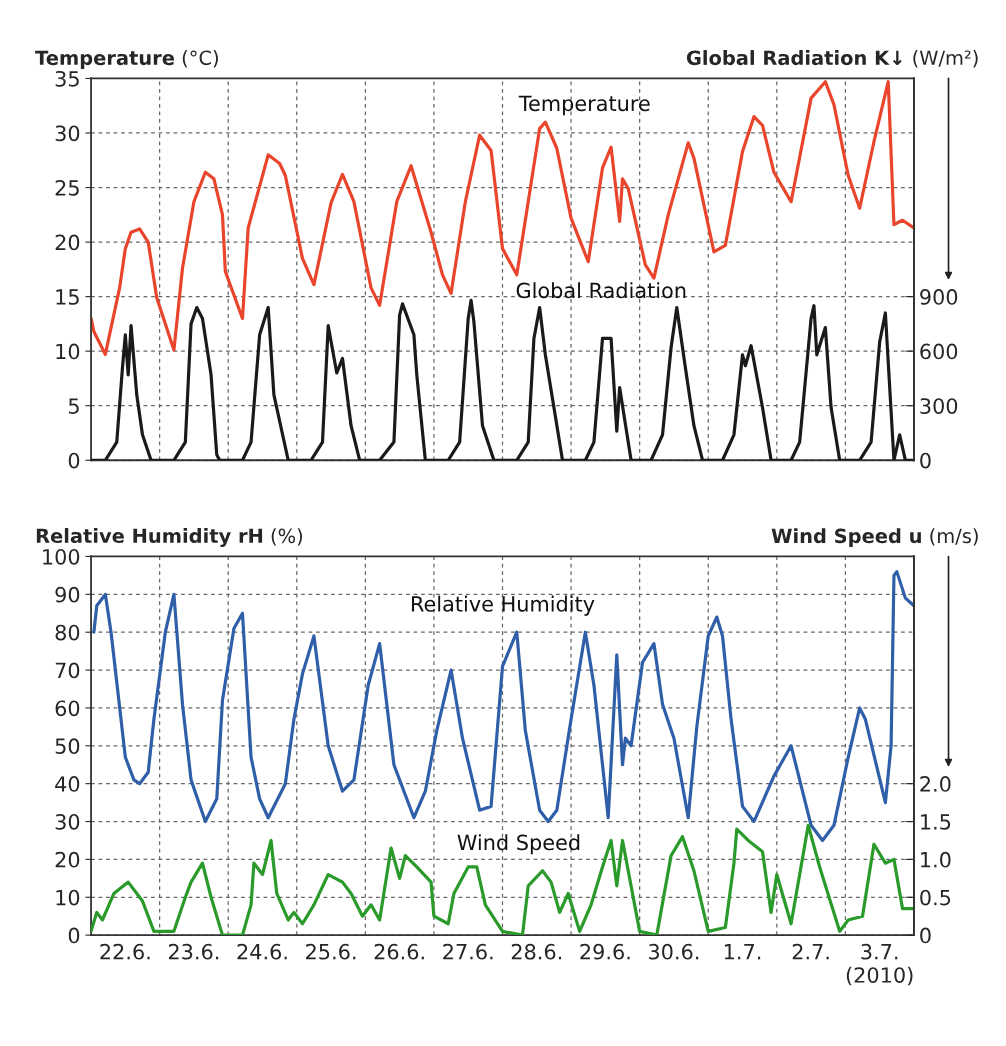  I want to click on y-tick-label: 40, so click(67, 784).